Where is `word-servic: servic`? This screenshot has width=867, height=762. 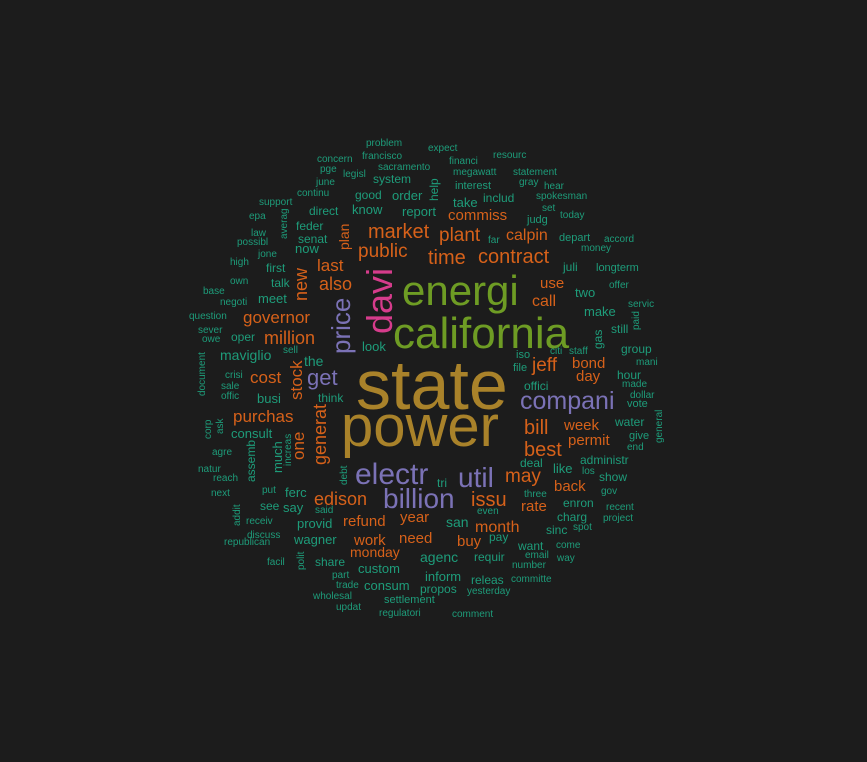
word-servic: servic is located at coordinates (641, 304).